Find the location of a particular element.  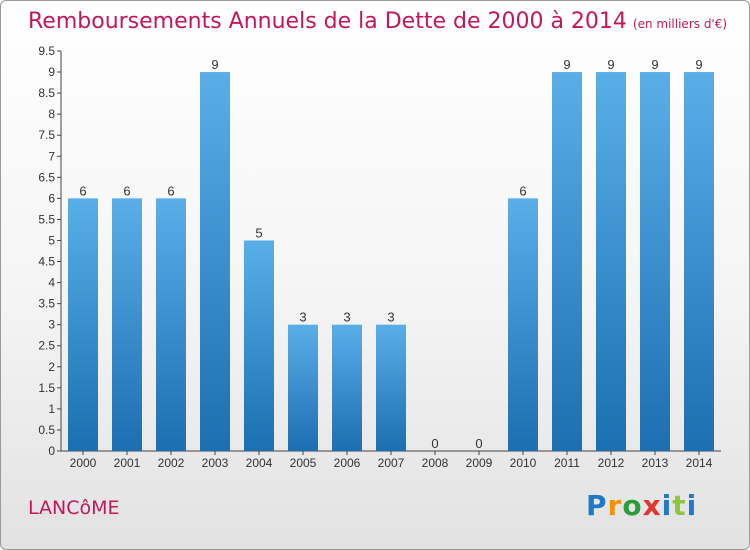

y-tick-label: 3.5 is located at coordinates (46, 304).